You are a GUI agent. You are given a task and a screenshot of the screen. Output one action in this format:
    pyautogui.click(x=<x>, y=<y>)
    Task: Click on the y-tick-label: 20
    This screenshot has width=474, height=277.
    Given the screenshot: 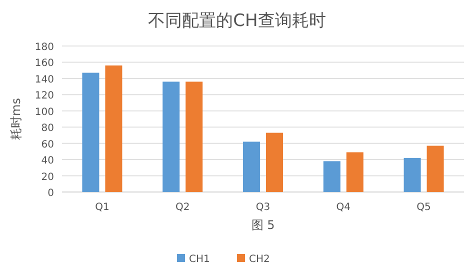 What is the action you would take?
    pyautogui.click(x=47, y=177)
    